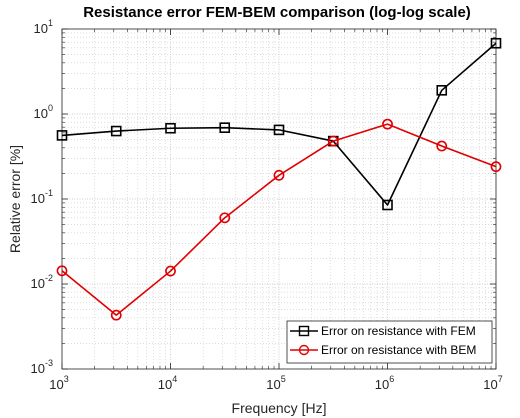 The width and height of the screenshot is (520, 418). I want to click on y-tick-label: 10⁰, so click(43, 112).